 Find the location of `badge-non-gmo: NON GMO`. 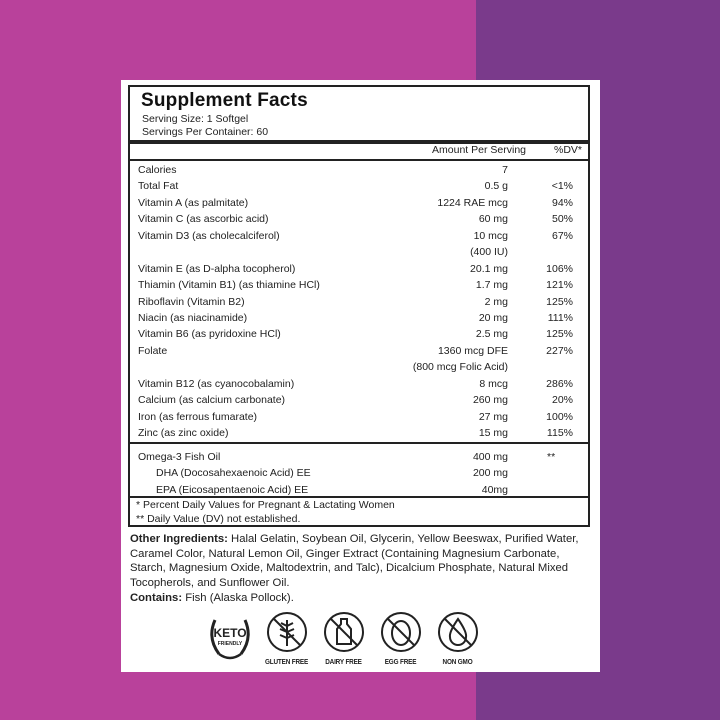

badge-non-gmo: NON GMO is located at coordinates (457, 638).